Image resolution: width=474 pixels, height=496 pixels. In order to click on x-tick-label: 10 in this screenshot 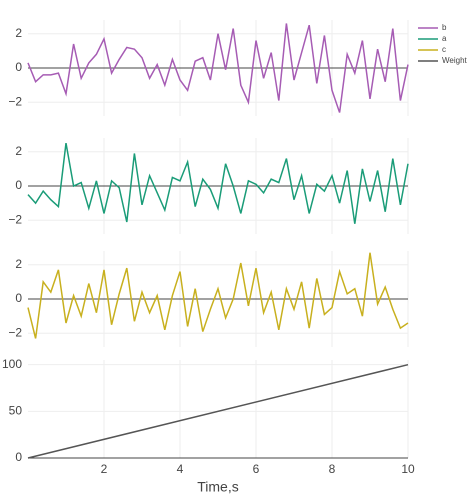, I will do `click(408, 469)`.